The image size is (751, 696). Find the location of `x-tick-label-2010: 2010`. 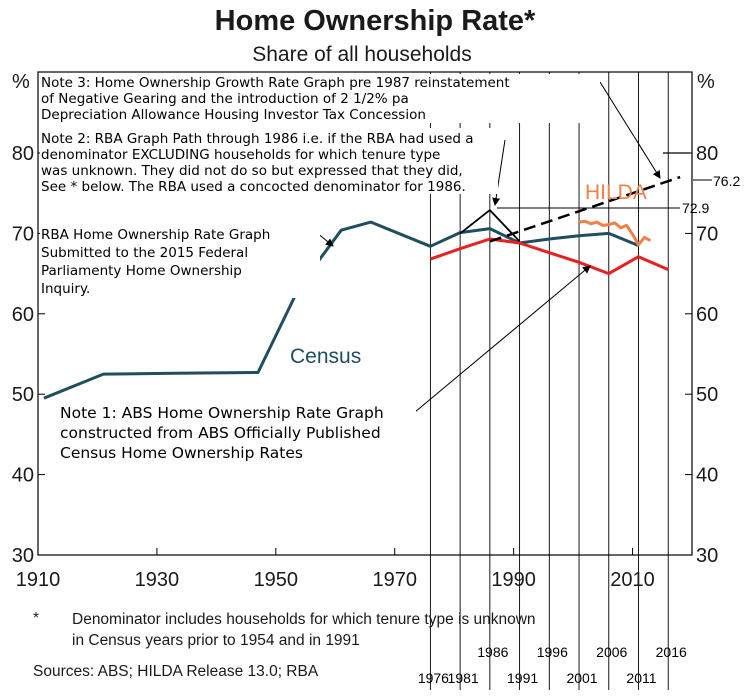

x-tick-label-2010: 2010 is located at coordinates (632, 580).